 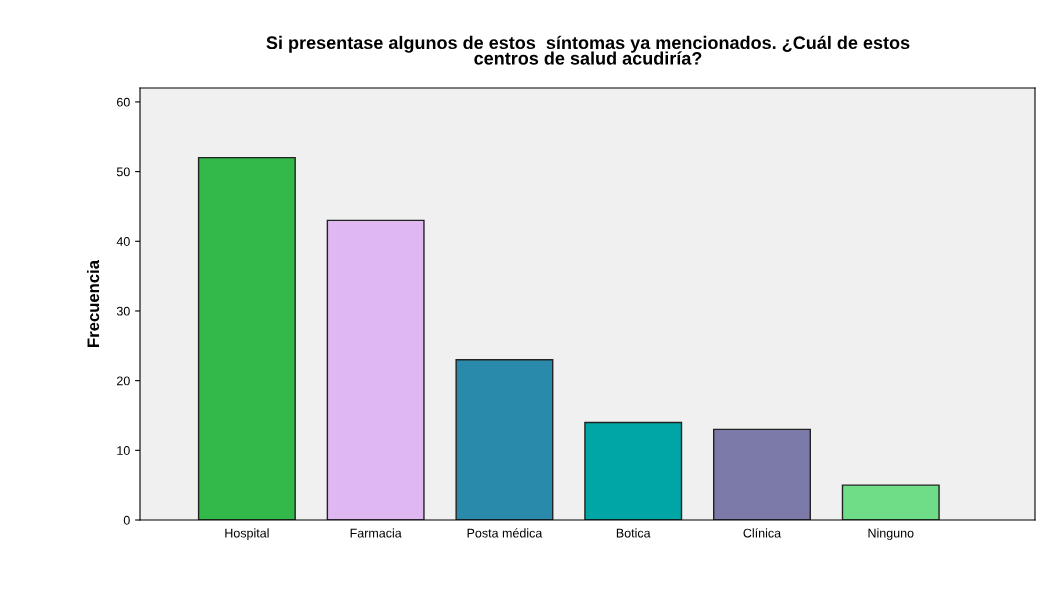 I want to click on y-tick-label: 0, so click(x=126, y=520).